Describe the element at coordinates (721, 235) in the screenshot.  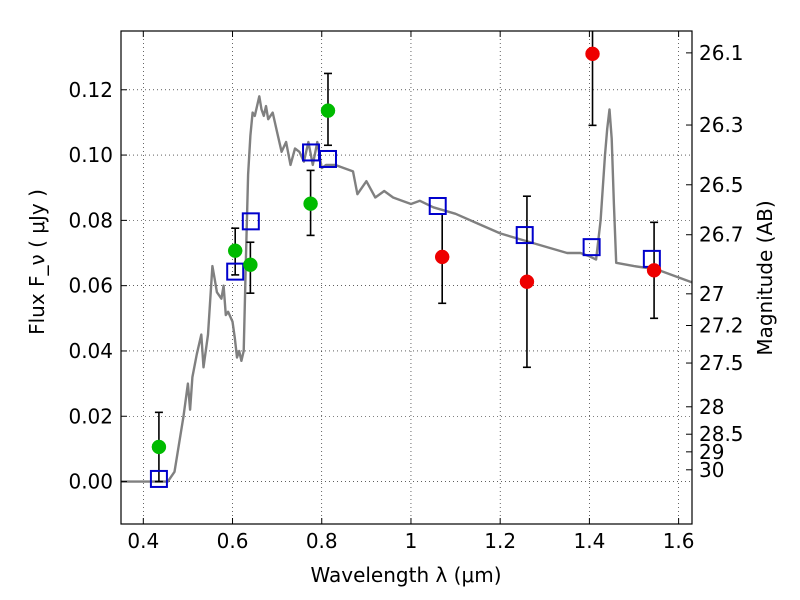
I see `magnitude-tick-label: 26.7` at that location.